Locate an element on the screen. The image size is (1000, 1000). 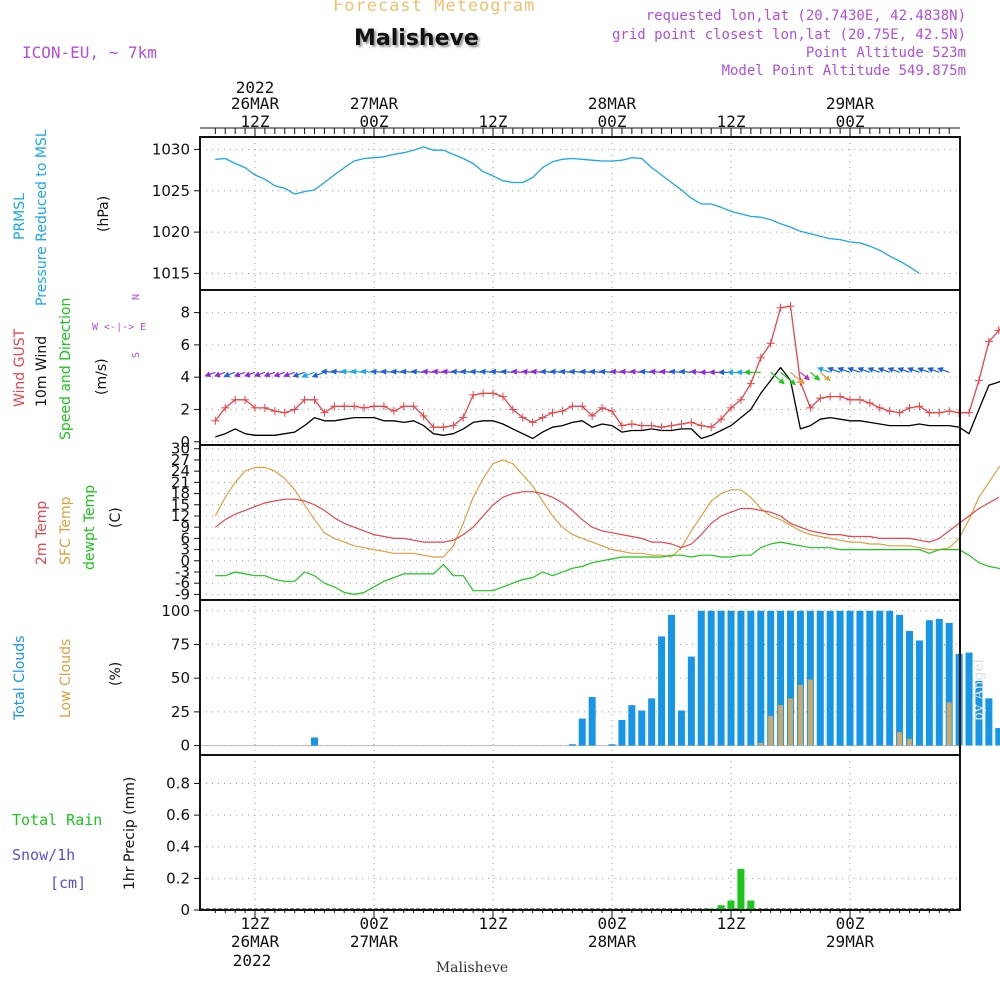
wind-ytick-label: 8 is located at coordinates (185, 313).